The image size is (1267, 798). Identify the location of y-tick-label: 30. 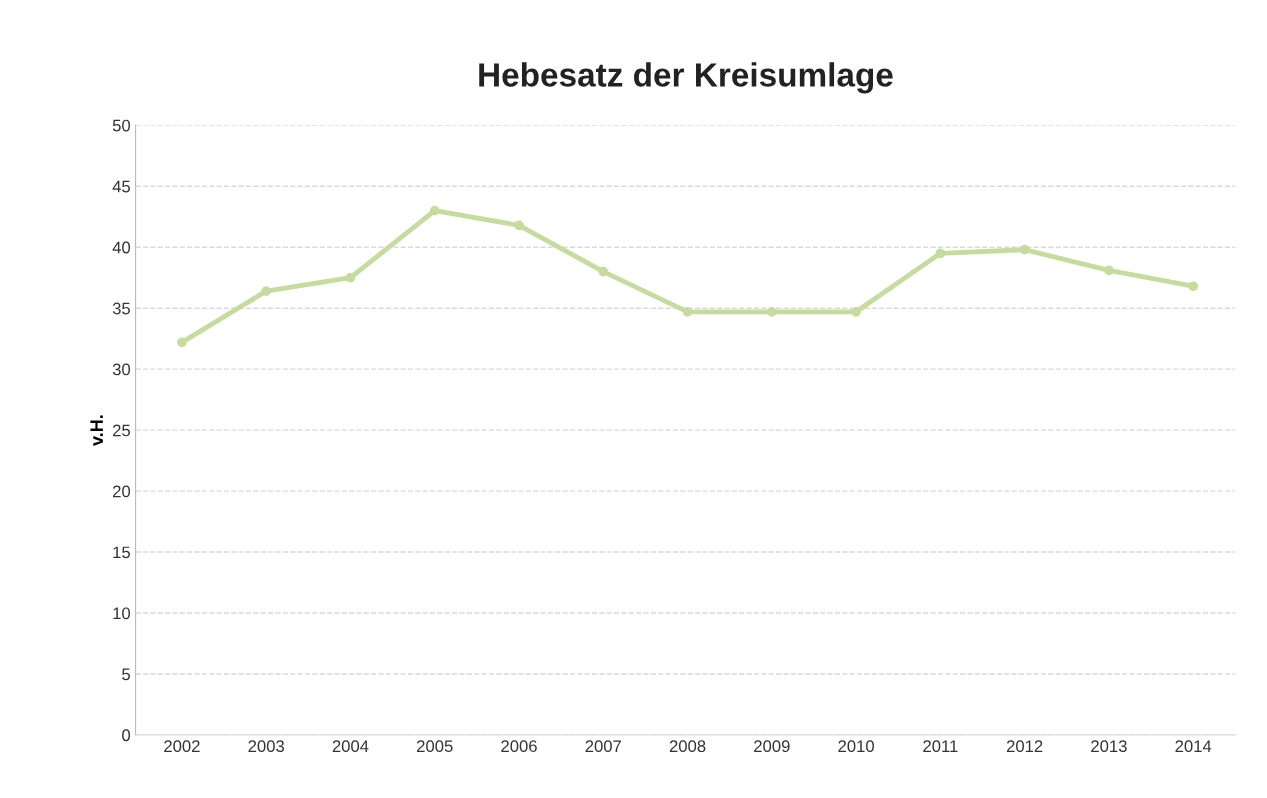
(121, 369).